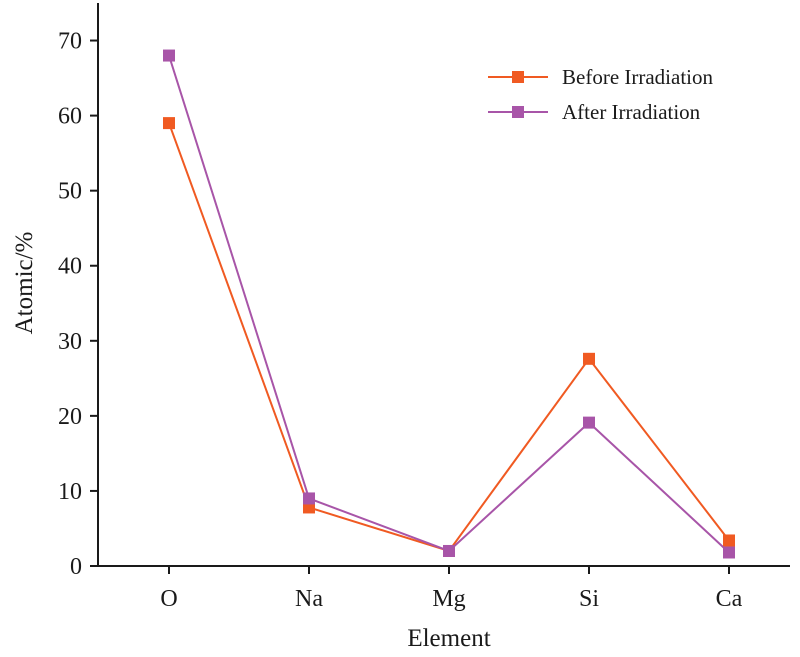 The image size is (800, 657). What do you see at coordinates (70, 342) in the screenshot?
I see `y-tick-label: 30` at bounding box center [70, 342].